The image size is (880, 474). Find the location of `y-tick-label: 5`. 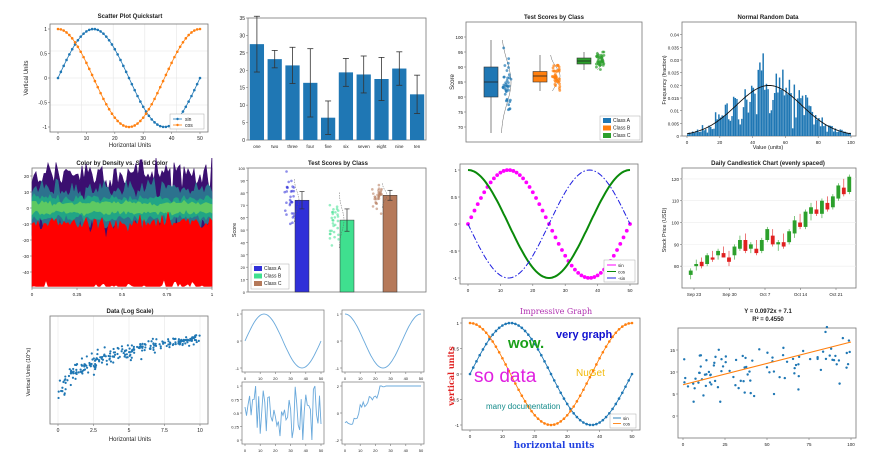

y-tick-label: 5 is located at coordinates (673, 394).